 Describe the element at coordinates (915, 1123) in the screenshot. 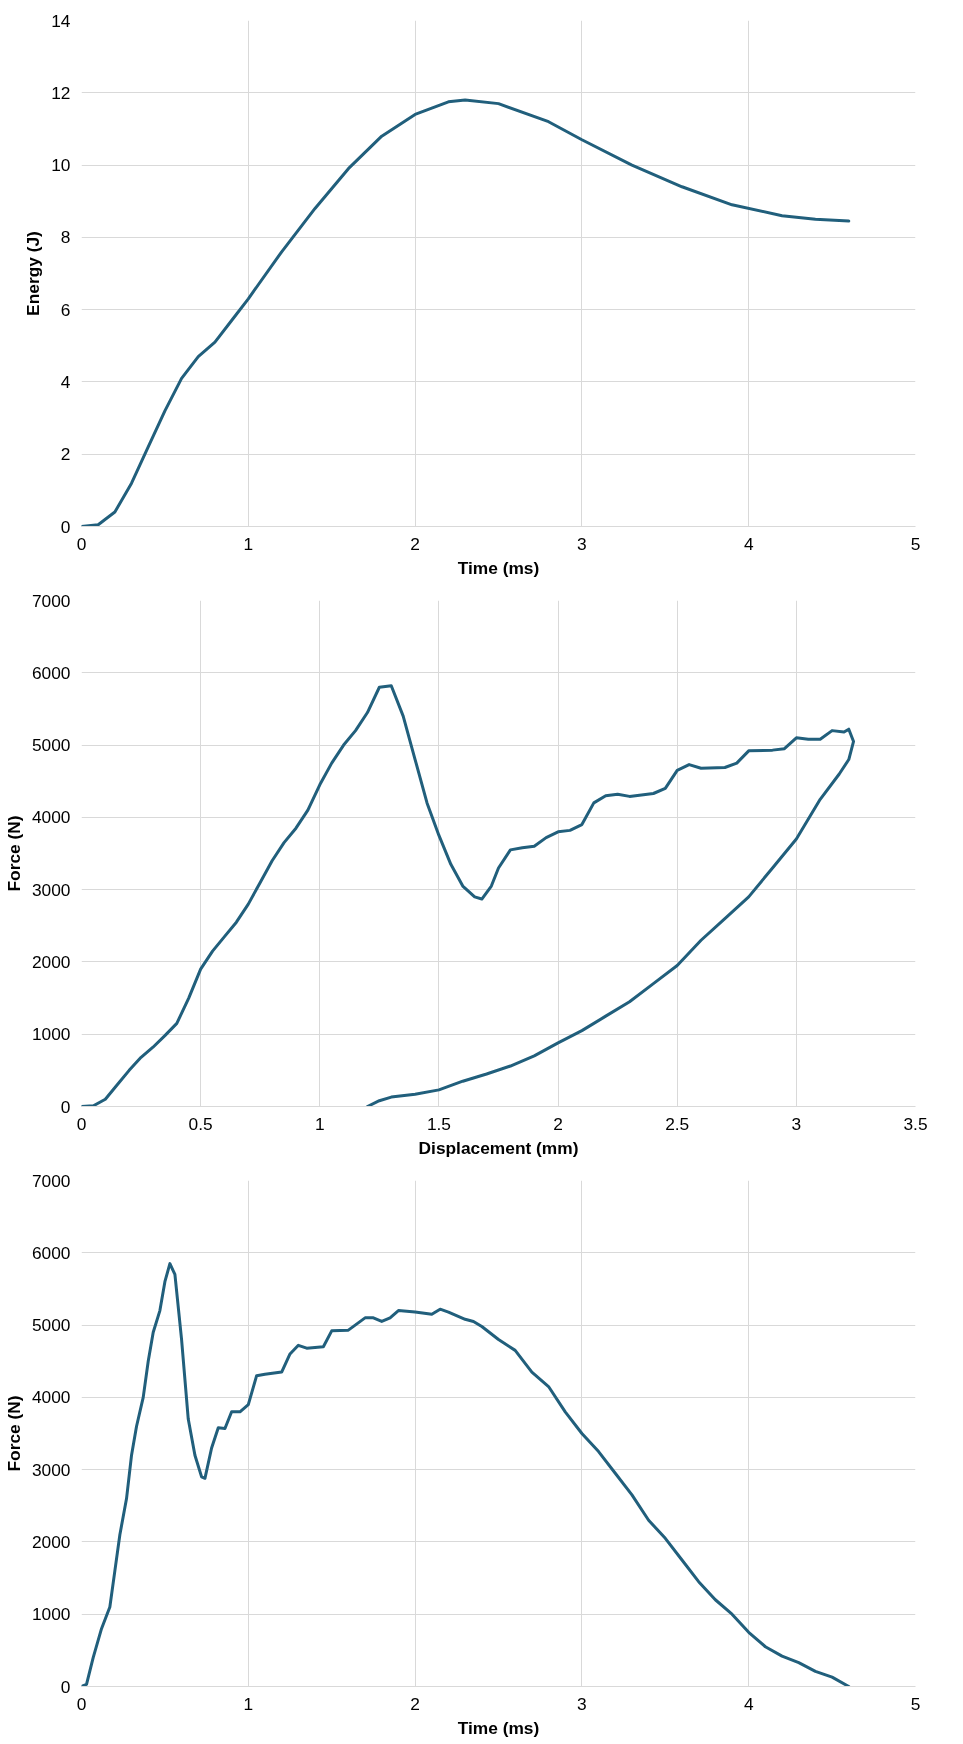

I see `x-tick-label: 3.5` at that location.